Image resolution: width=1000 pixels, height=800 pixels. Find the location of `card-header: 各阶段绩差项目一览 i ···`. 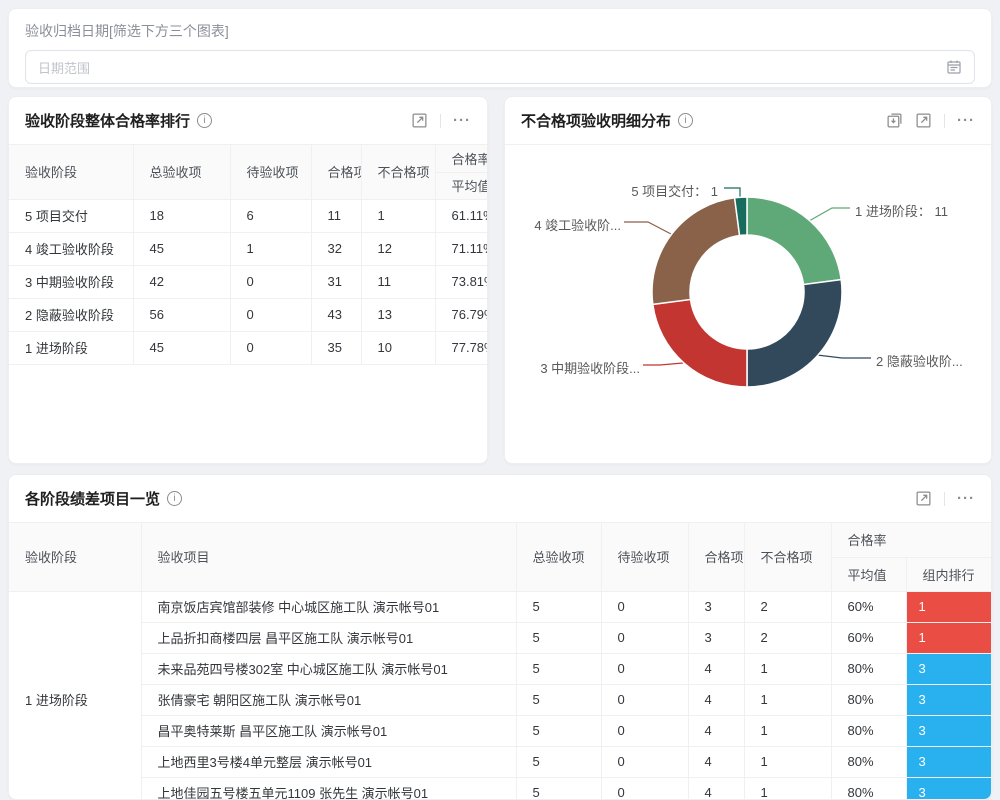

card-header: 各阶段绩差项目一览 i ··· is located at coordinates (500, 499).